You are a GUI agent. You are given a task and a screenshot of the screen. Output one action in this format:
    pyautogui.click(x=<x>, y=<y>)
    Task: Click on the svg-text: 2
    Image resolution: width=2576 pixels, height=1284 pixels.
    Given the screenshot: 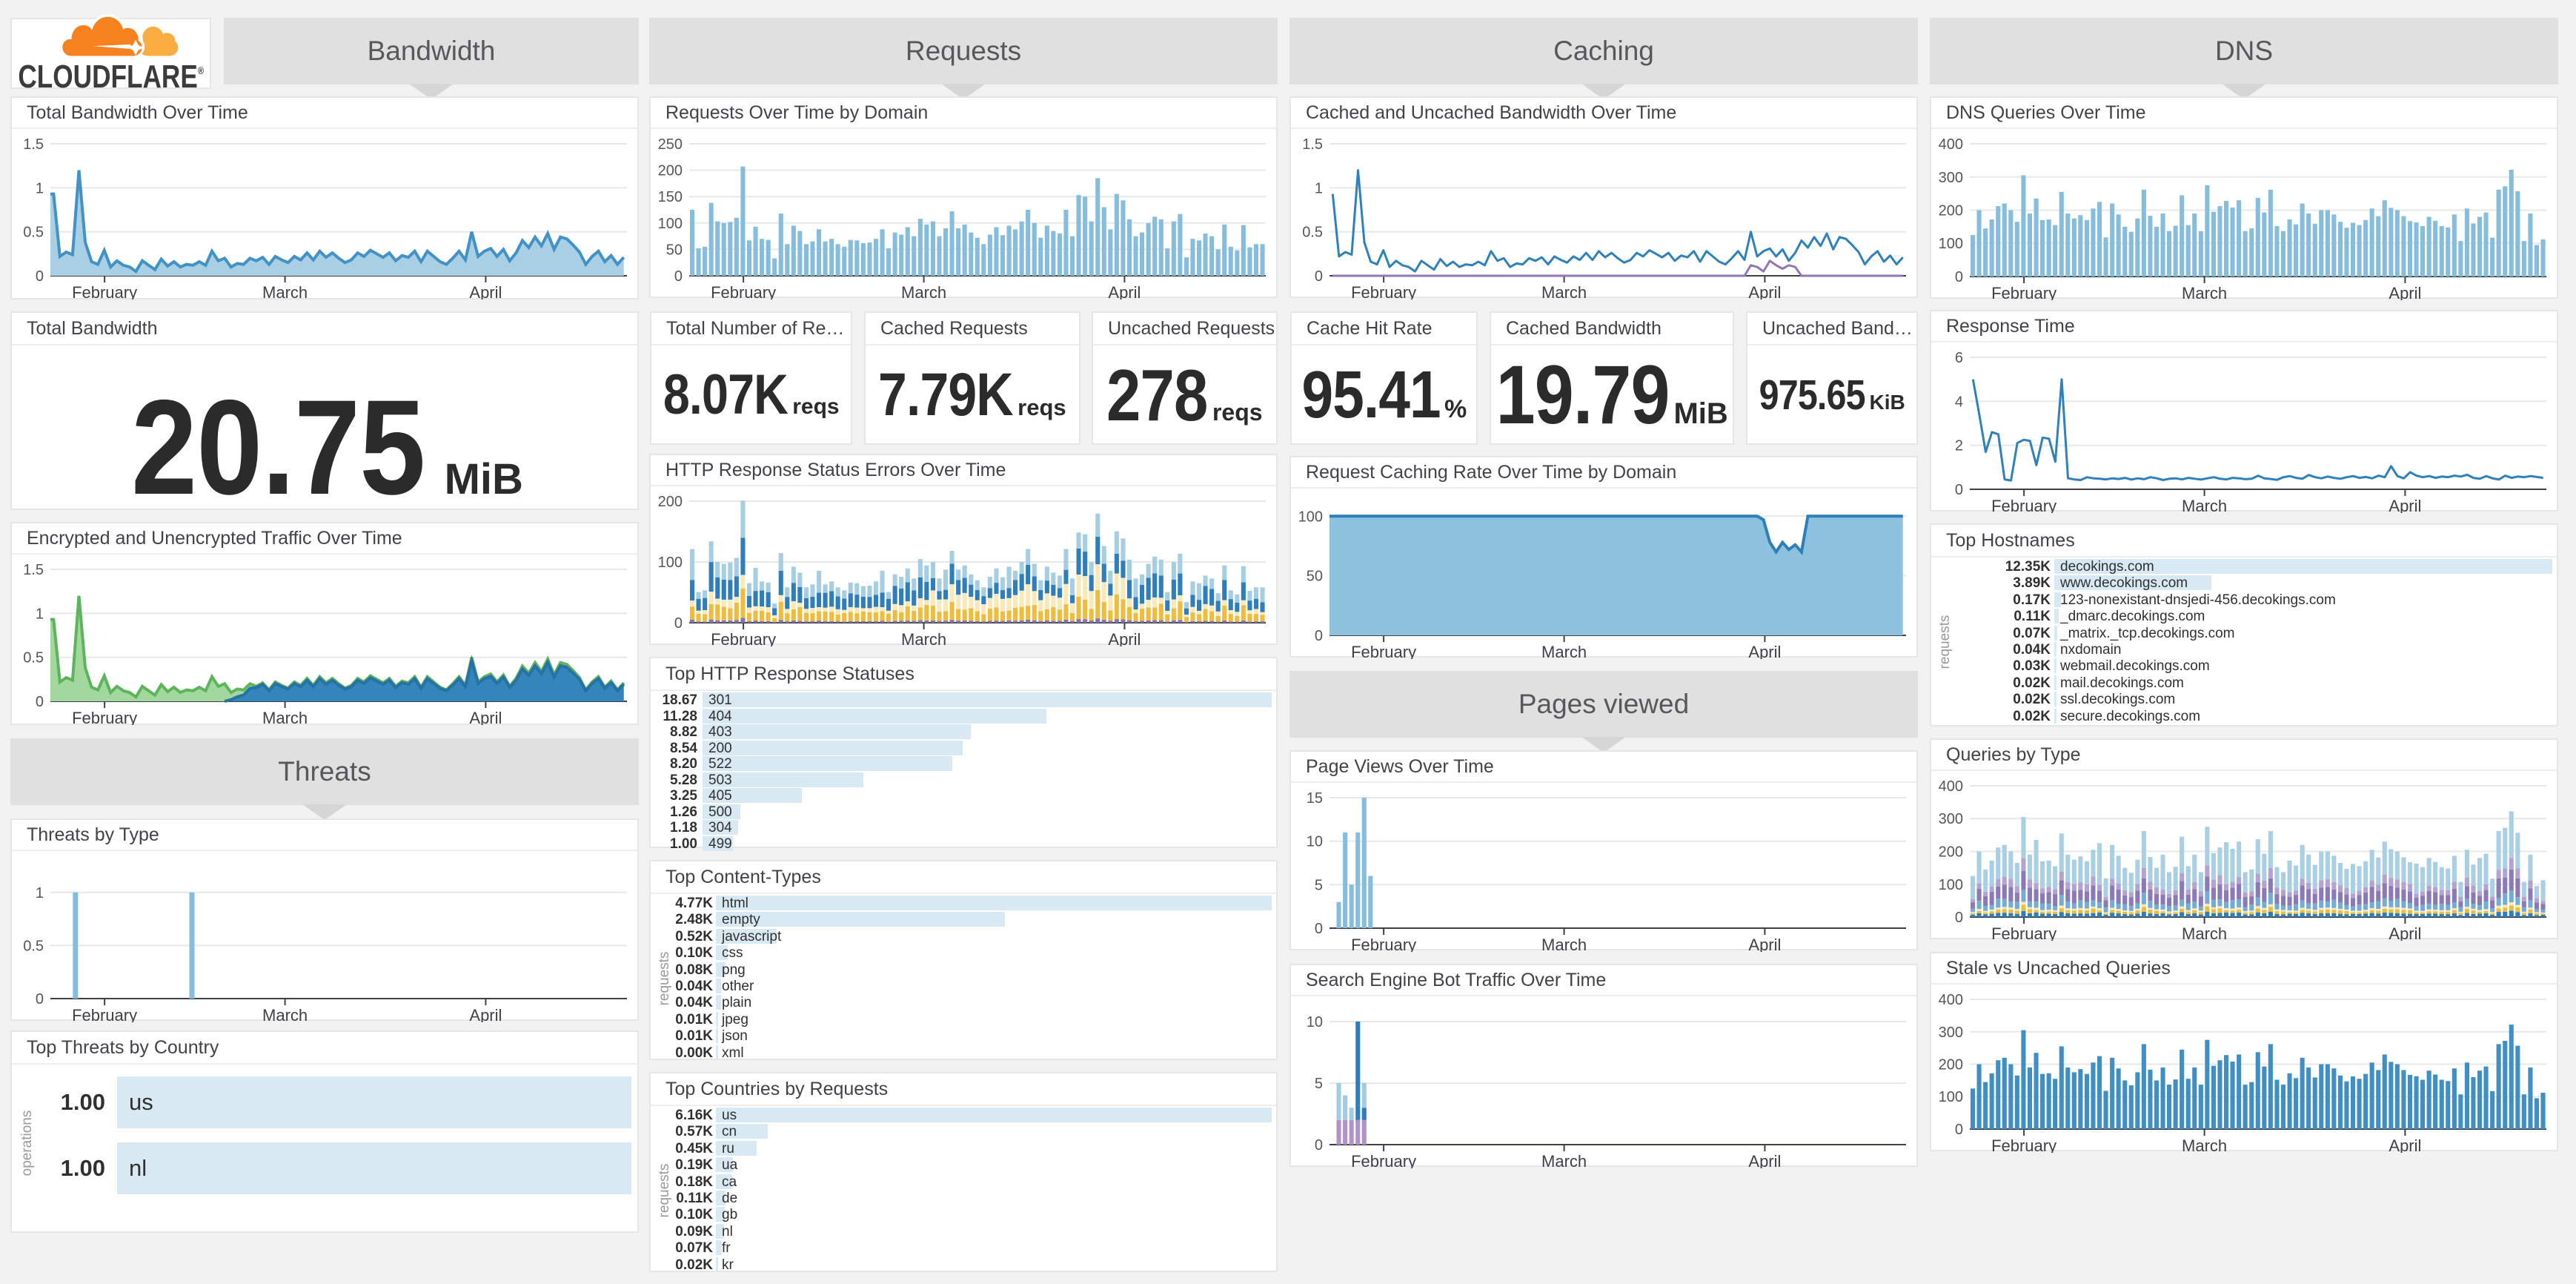 What is the action you would take?
    pyautogui.click(x=1959, y=446)
    